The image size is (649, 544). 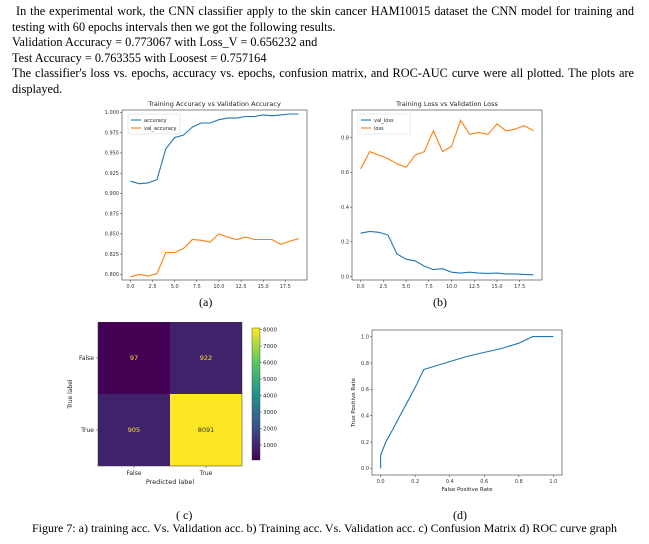 I want to click on legend-label: loss, so click(x=379, y=129).